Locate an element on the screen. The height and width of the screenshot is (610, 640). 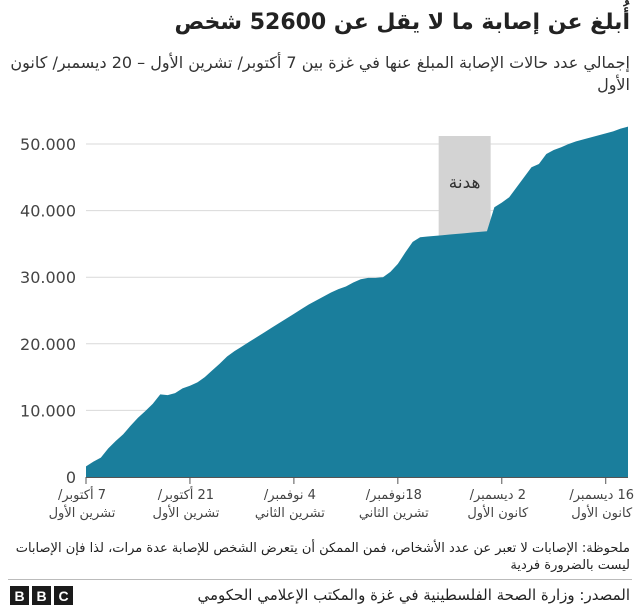
bbc-logo: B B C is located at coordinates (41, 595).